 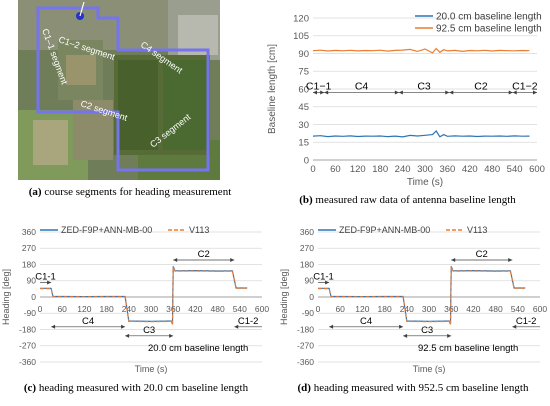 I want to click on y-tick-label: 270, so click(x=29, y=248).